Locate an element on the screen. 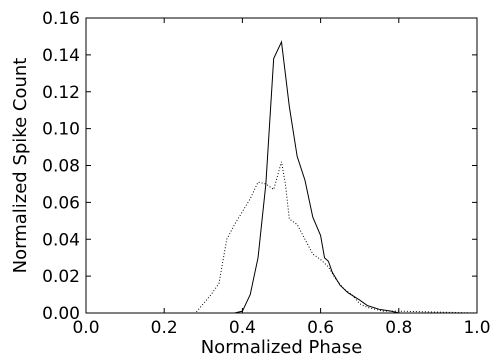  x-tick-label: 1.0 is located at coordinates (476, 328).